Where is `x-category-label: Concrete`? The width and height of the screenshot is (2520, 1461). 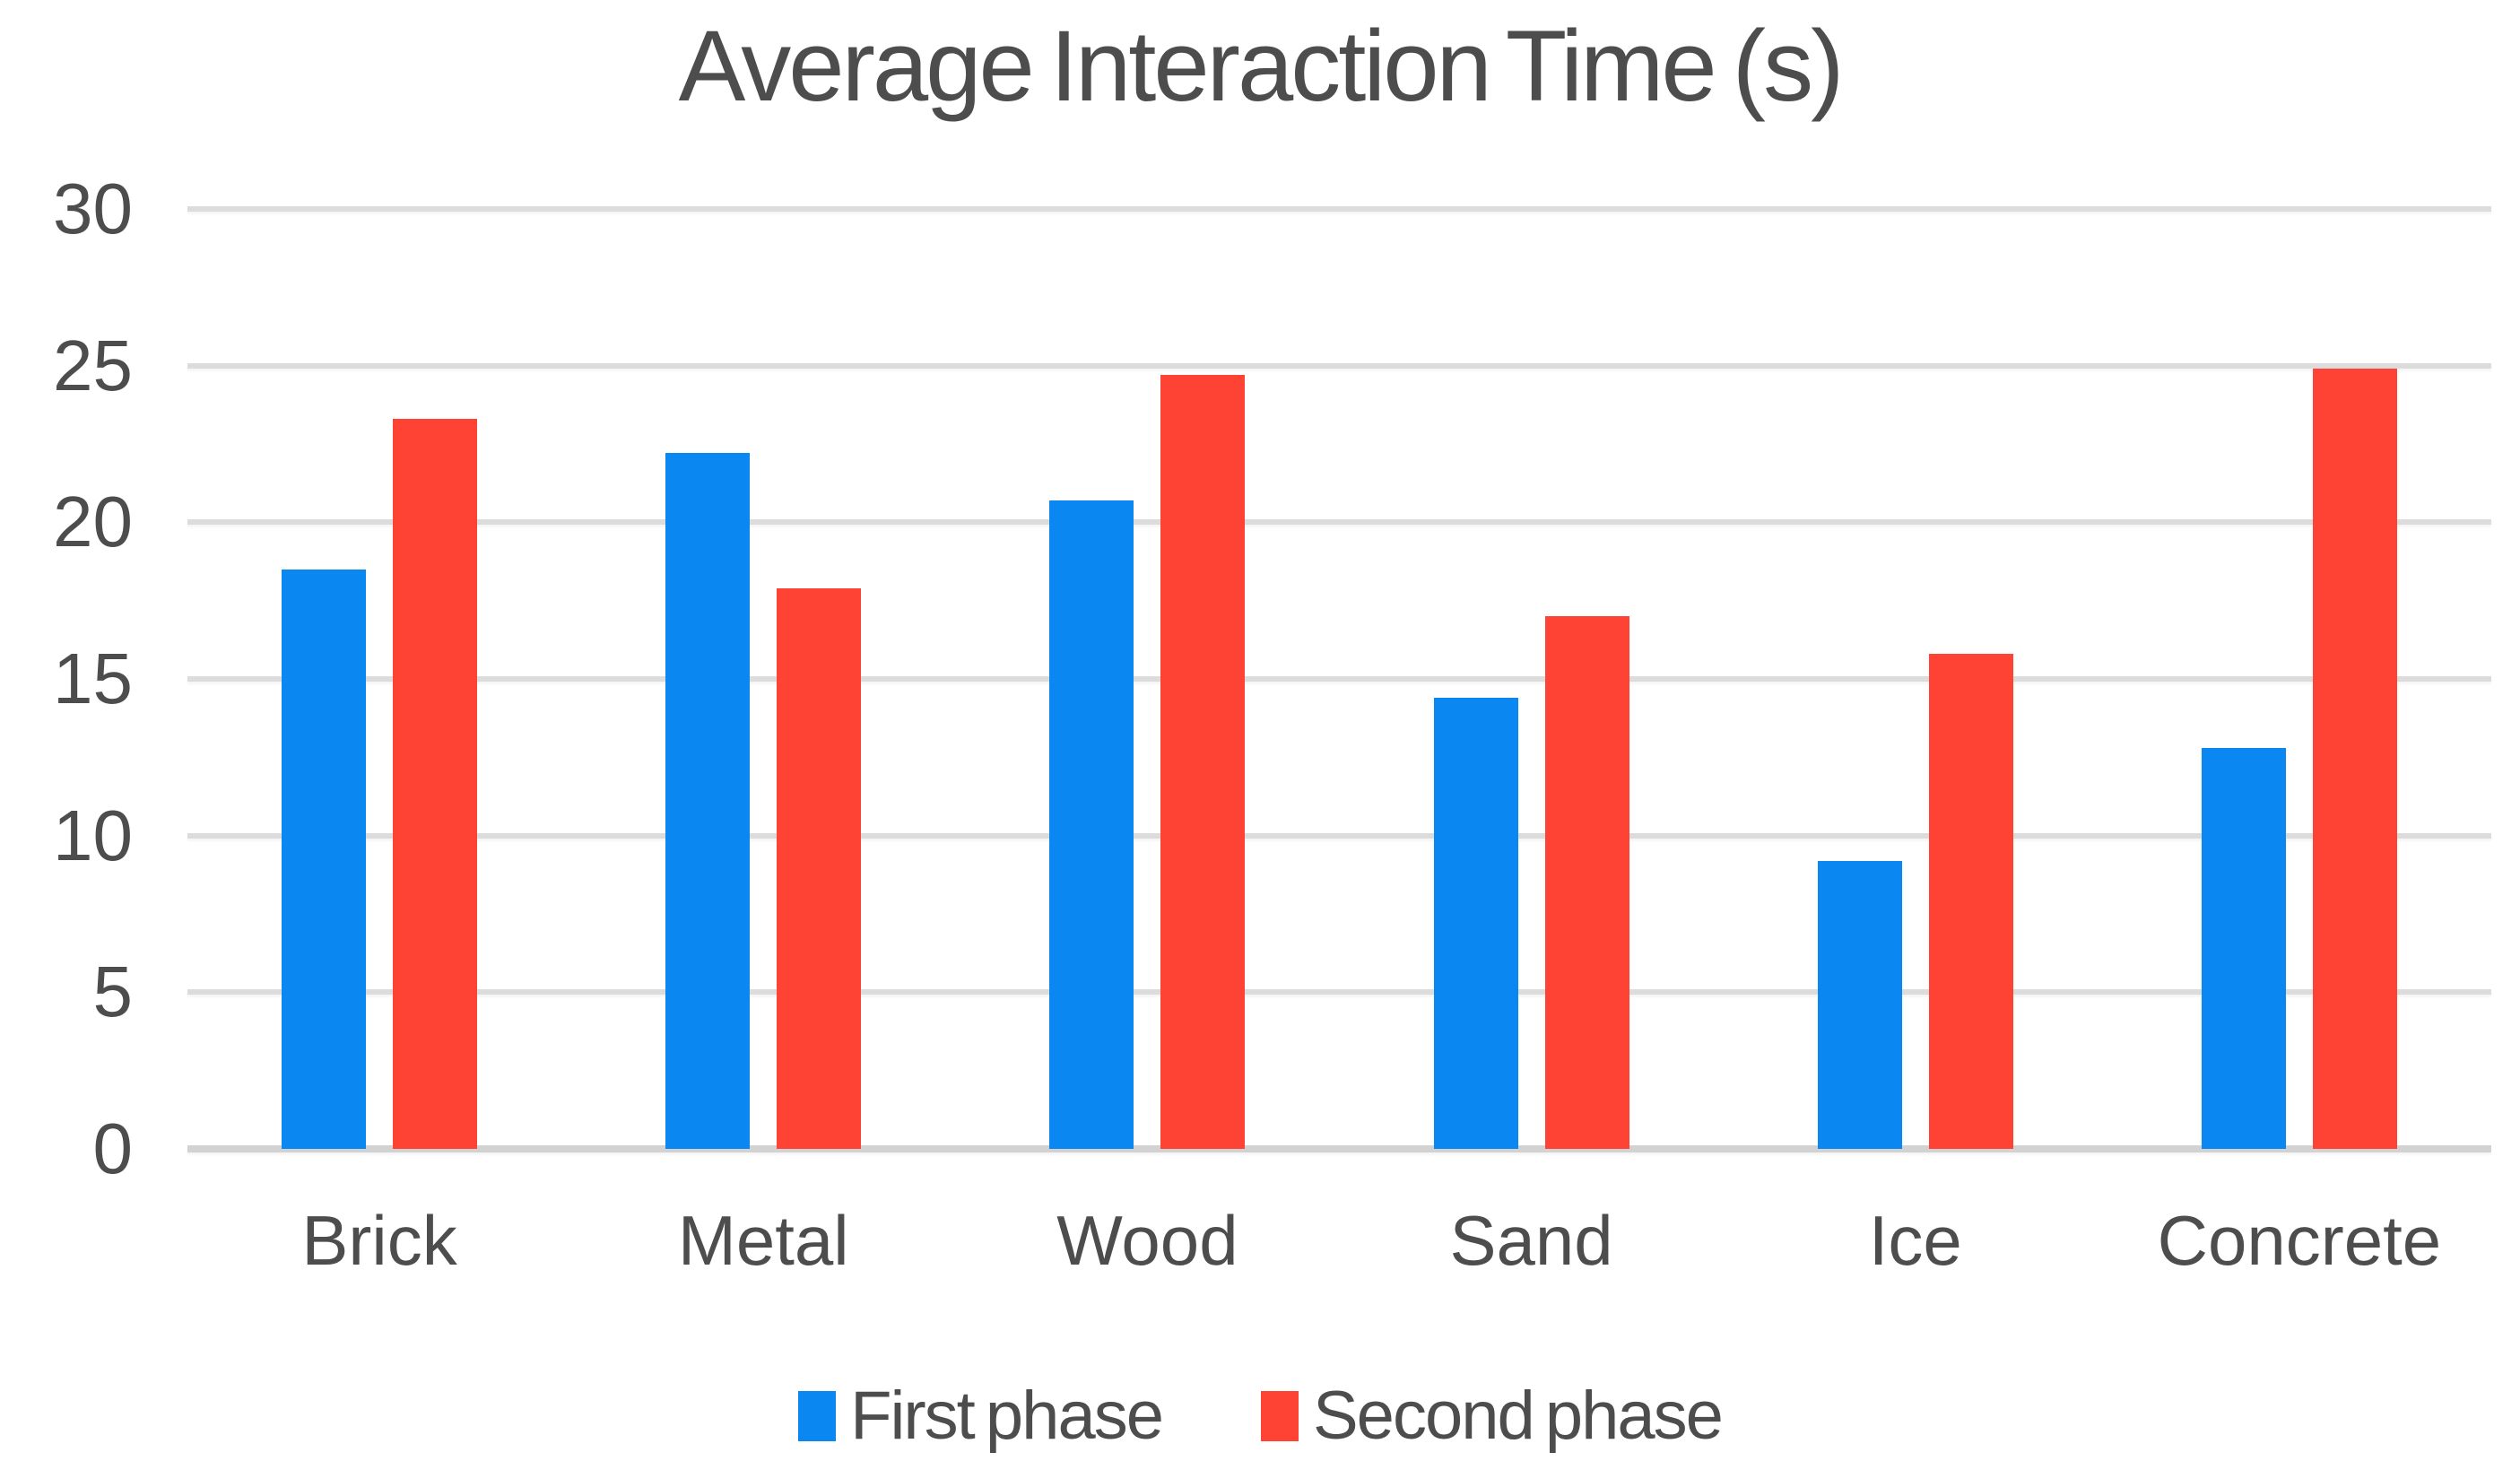 x-category-label: Concrete is located at coordinates (2299, 1240).